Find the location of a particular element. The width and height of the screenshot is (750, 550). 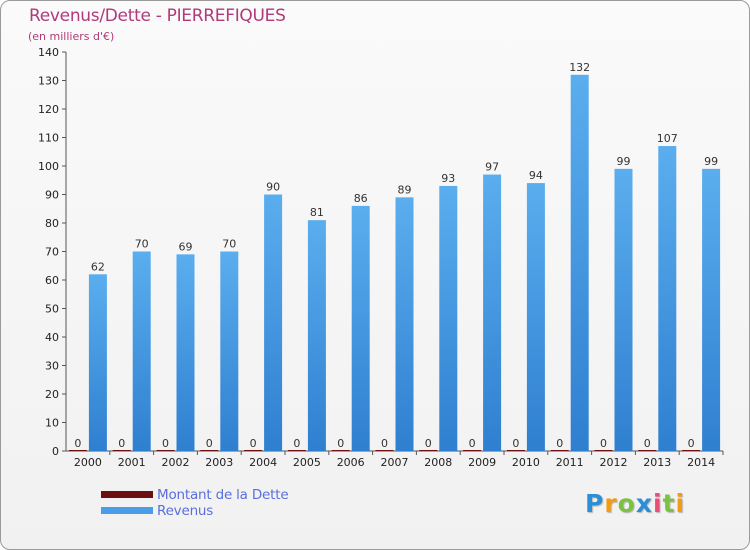

data-label-revenus: 132 is located at coordinates (579, 67).